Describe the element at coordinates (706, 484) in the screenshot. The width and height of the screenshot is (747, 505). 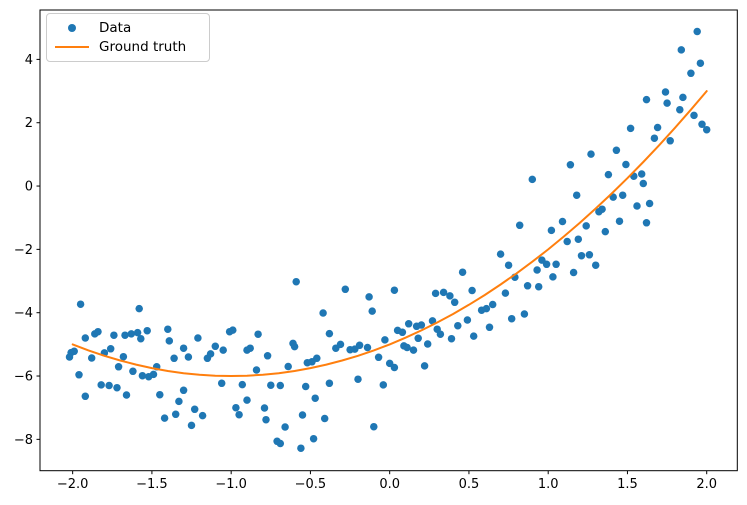
I see `x-tick-label: 2.0` at that location.